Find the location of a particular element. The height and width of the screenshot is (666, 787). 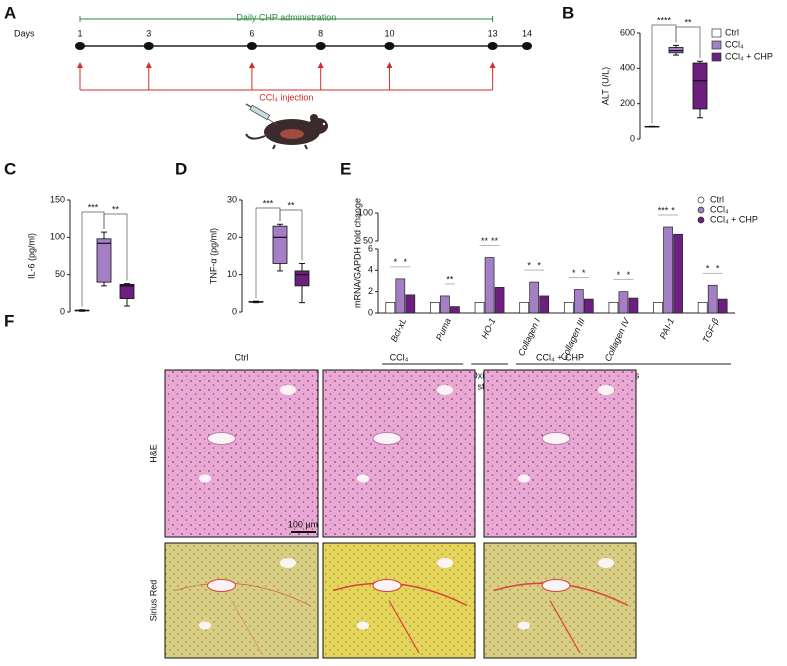

column-label: CCl₄ + CHP is located at coordinates (560, 357).